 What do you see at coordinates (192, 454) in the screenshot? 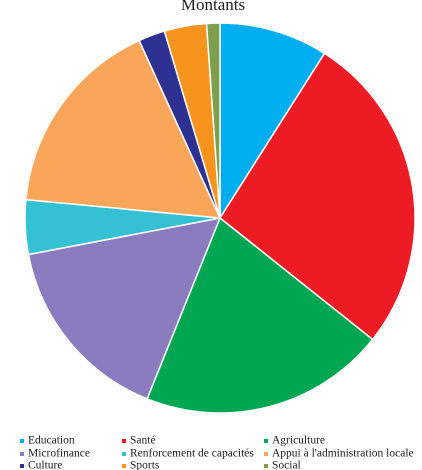
I see `legend-label: Renforcement de capacités` at bounding box center [192, 454].